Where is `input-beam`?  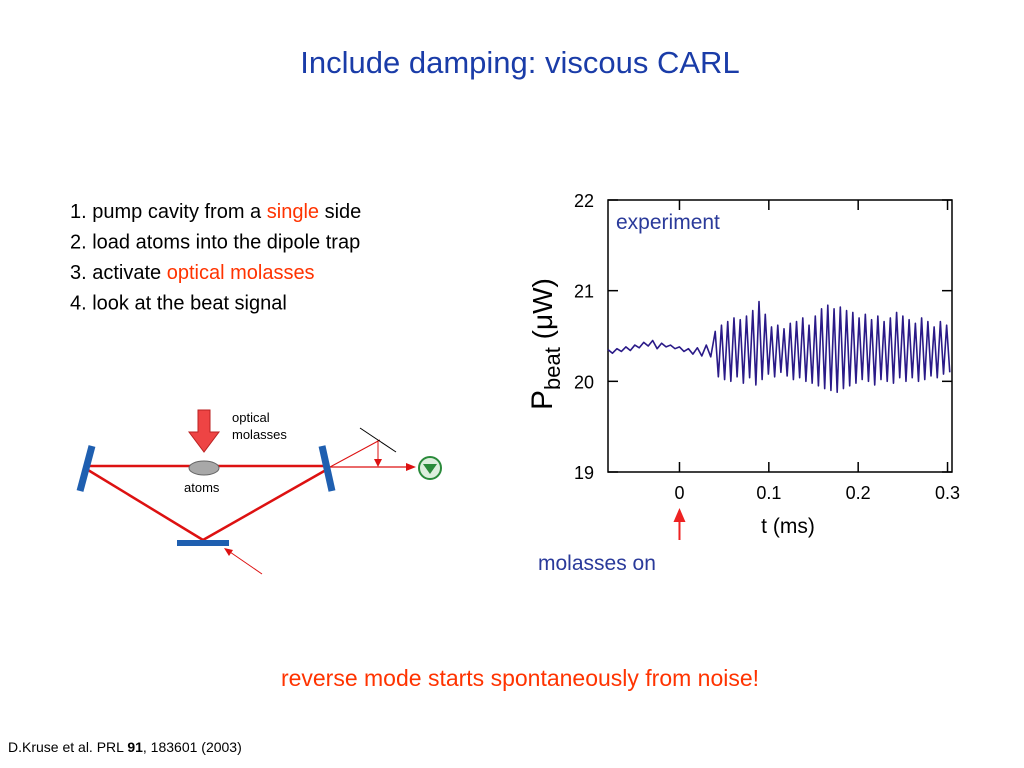
input-beam is located at coordinates (246, 563).